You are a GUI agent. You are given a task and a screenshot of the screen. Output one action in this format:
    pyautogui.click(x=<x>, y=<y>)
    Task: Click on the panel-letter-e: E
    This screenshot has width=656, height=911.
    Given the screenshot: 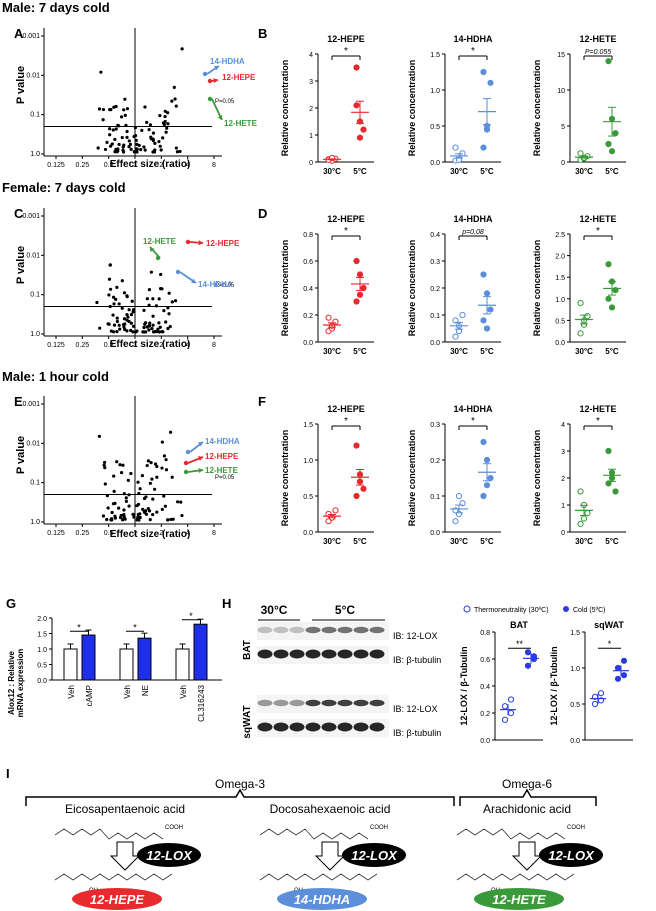 What is the action you would take?
    pyautogui.click(x=18, y=401)
    